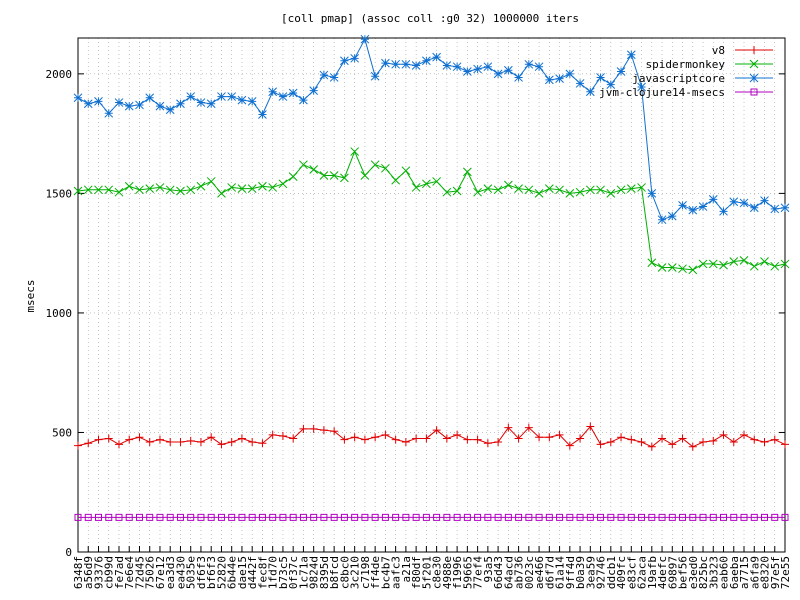 The height and width of the screenshot is (600, 800). What do you see at coordinates (703, 572) in the screenshot?
I see `x-tick-label: 825bc` at bounding box center [703, 572].